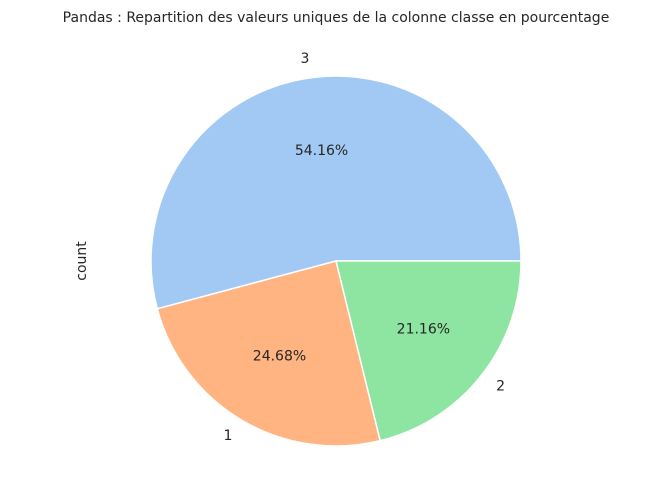 The height and width of the screenshot is (502, 670). Describe the element at coordinates (500, 387) in the screenshot. I see `slice-label: 2` at that location.